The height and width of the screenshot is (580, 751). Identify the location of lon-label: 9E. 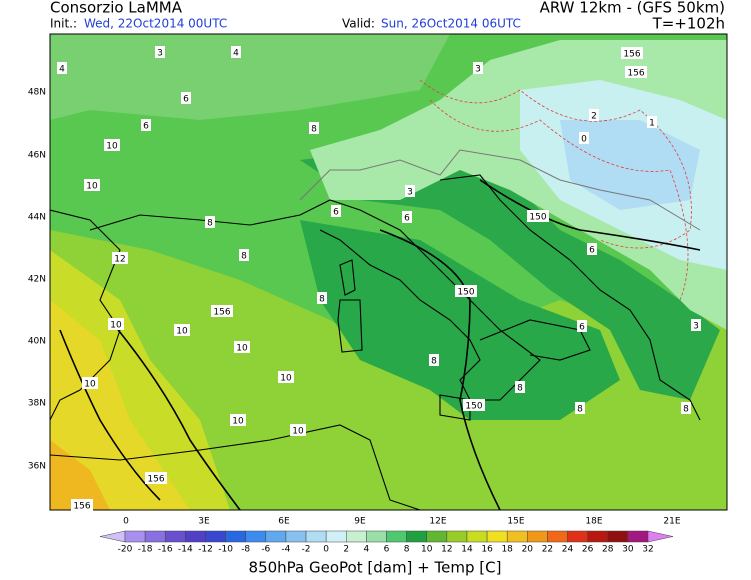
(360, 522).